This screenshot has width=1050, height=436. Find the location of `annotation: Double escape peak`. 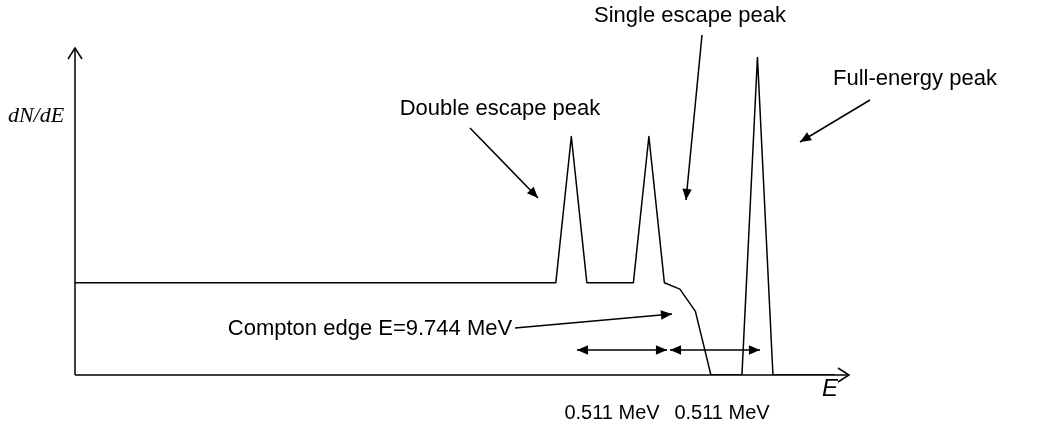

annotation: Double escape peak is located at coordinates (500, 107).